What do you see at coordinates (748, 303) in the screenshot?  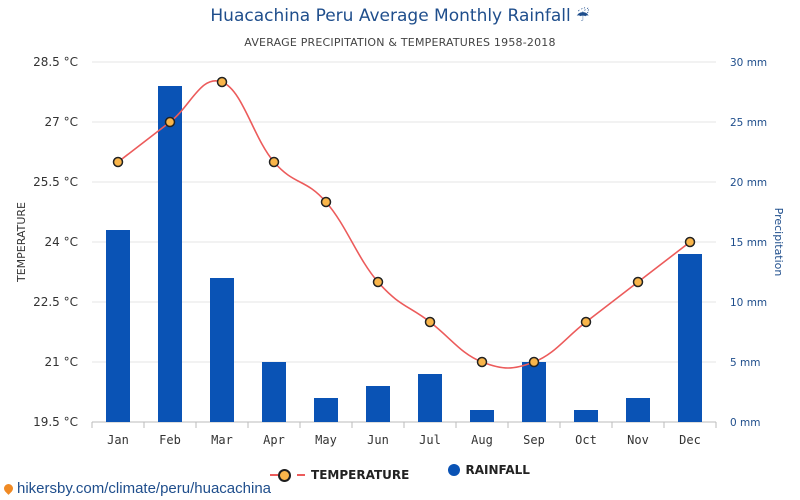 I see `right-tick-label: 10 mm` at bounding box center [748, 303].